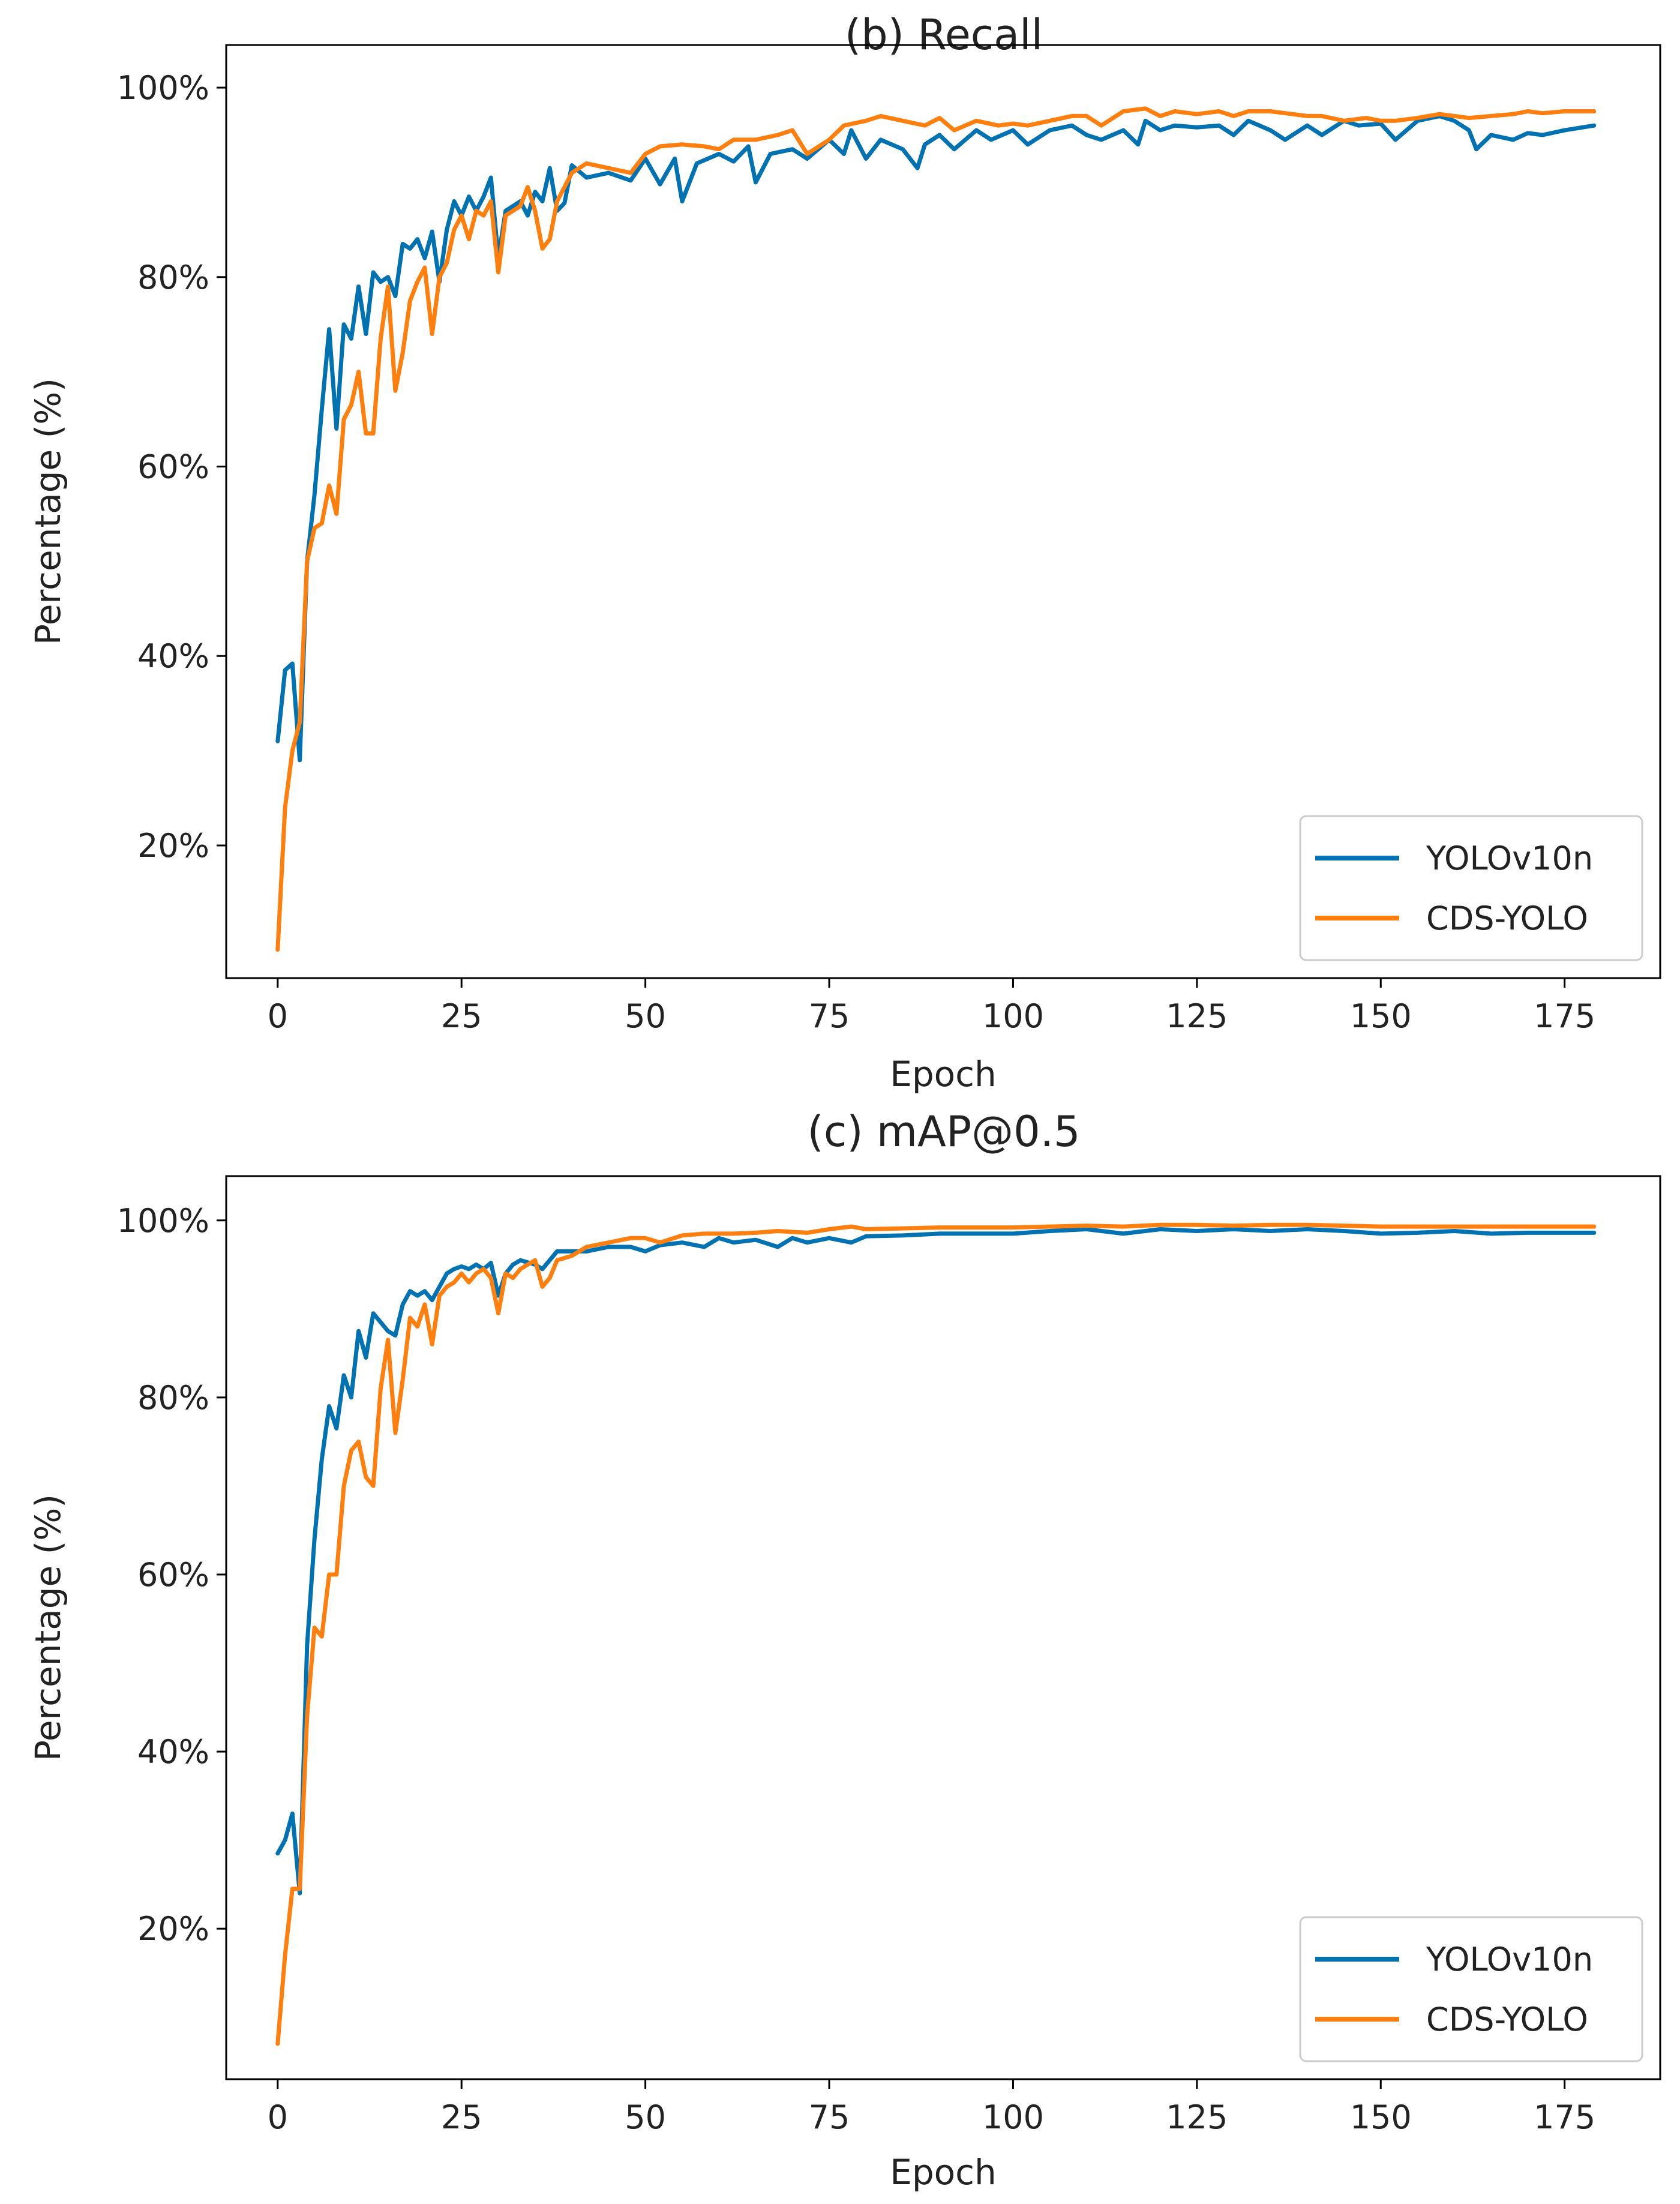  What do you see at coordinates (1381, 1016) in the screenshot?
I see `recall-x-tick-label: 150` at bounding box center [1381, 1016].